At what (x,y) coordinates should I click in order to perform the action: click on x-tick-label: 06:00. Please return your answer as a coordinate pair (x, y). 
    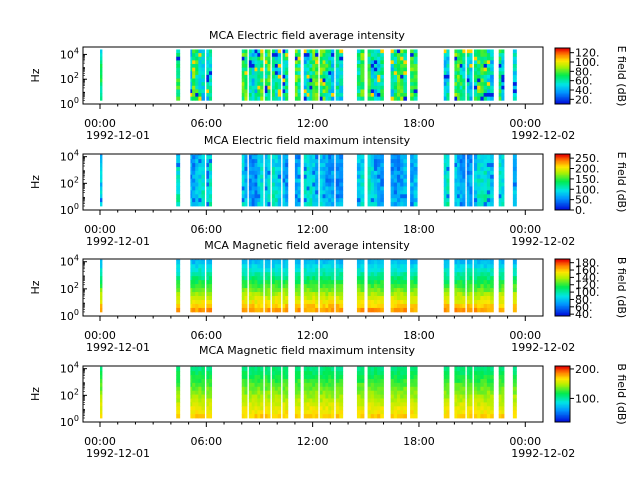
    Looking at the image, I should click on (206, 229).